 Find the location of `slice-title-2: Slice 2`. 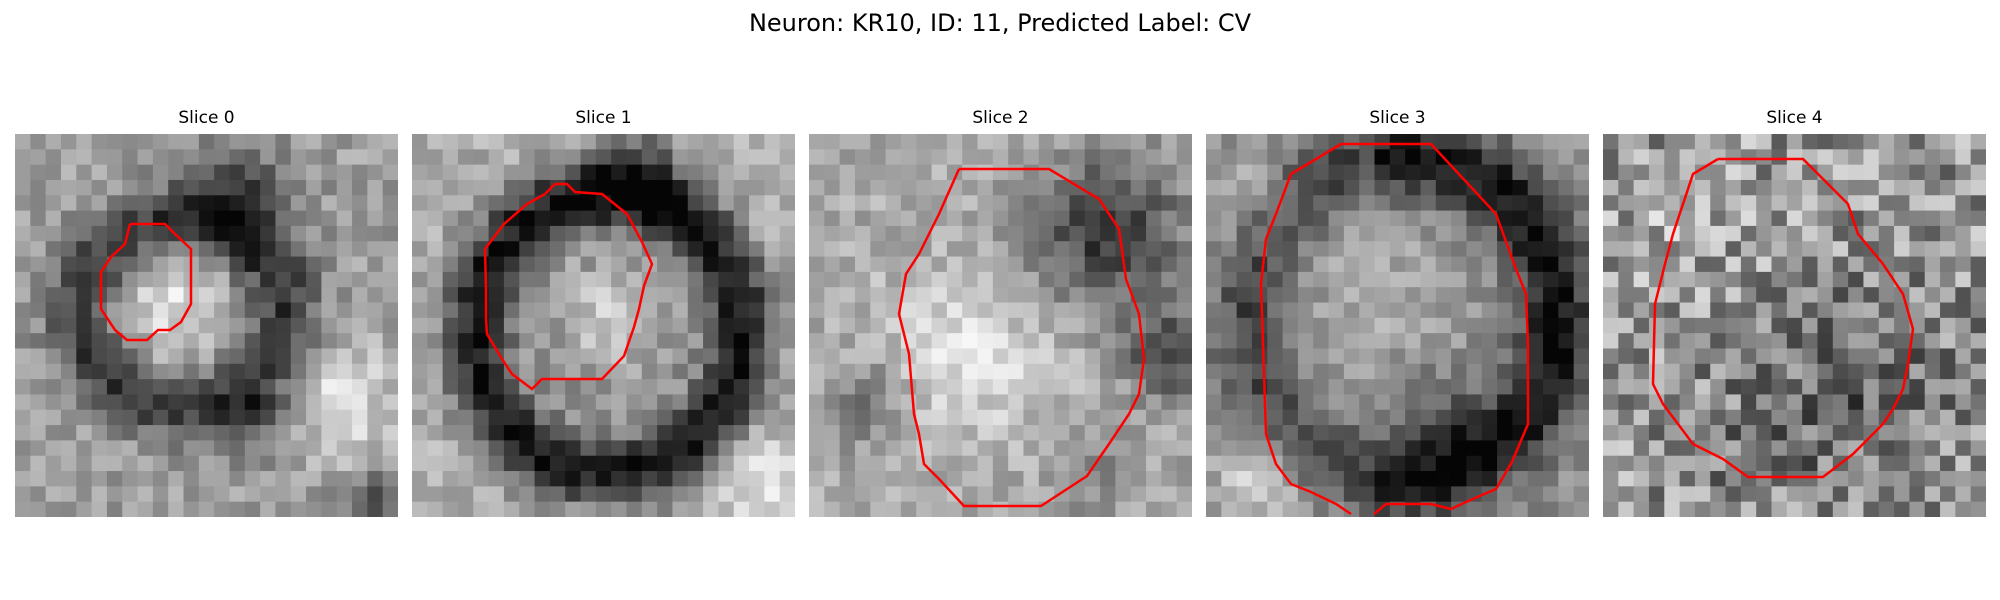

slice-title-2: Slice 2 is located at coordinates (1000, 118).